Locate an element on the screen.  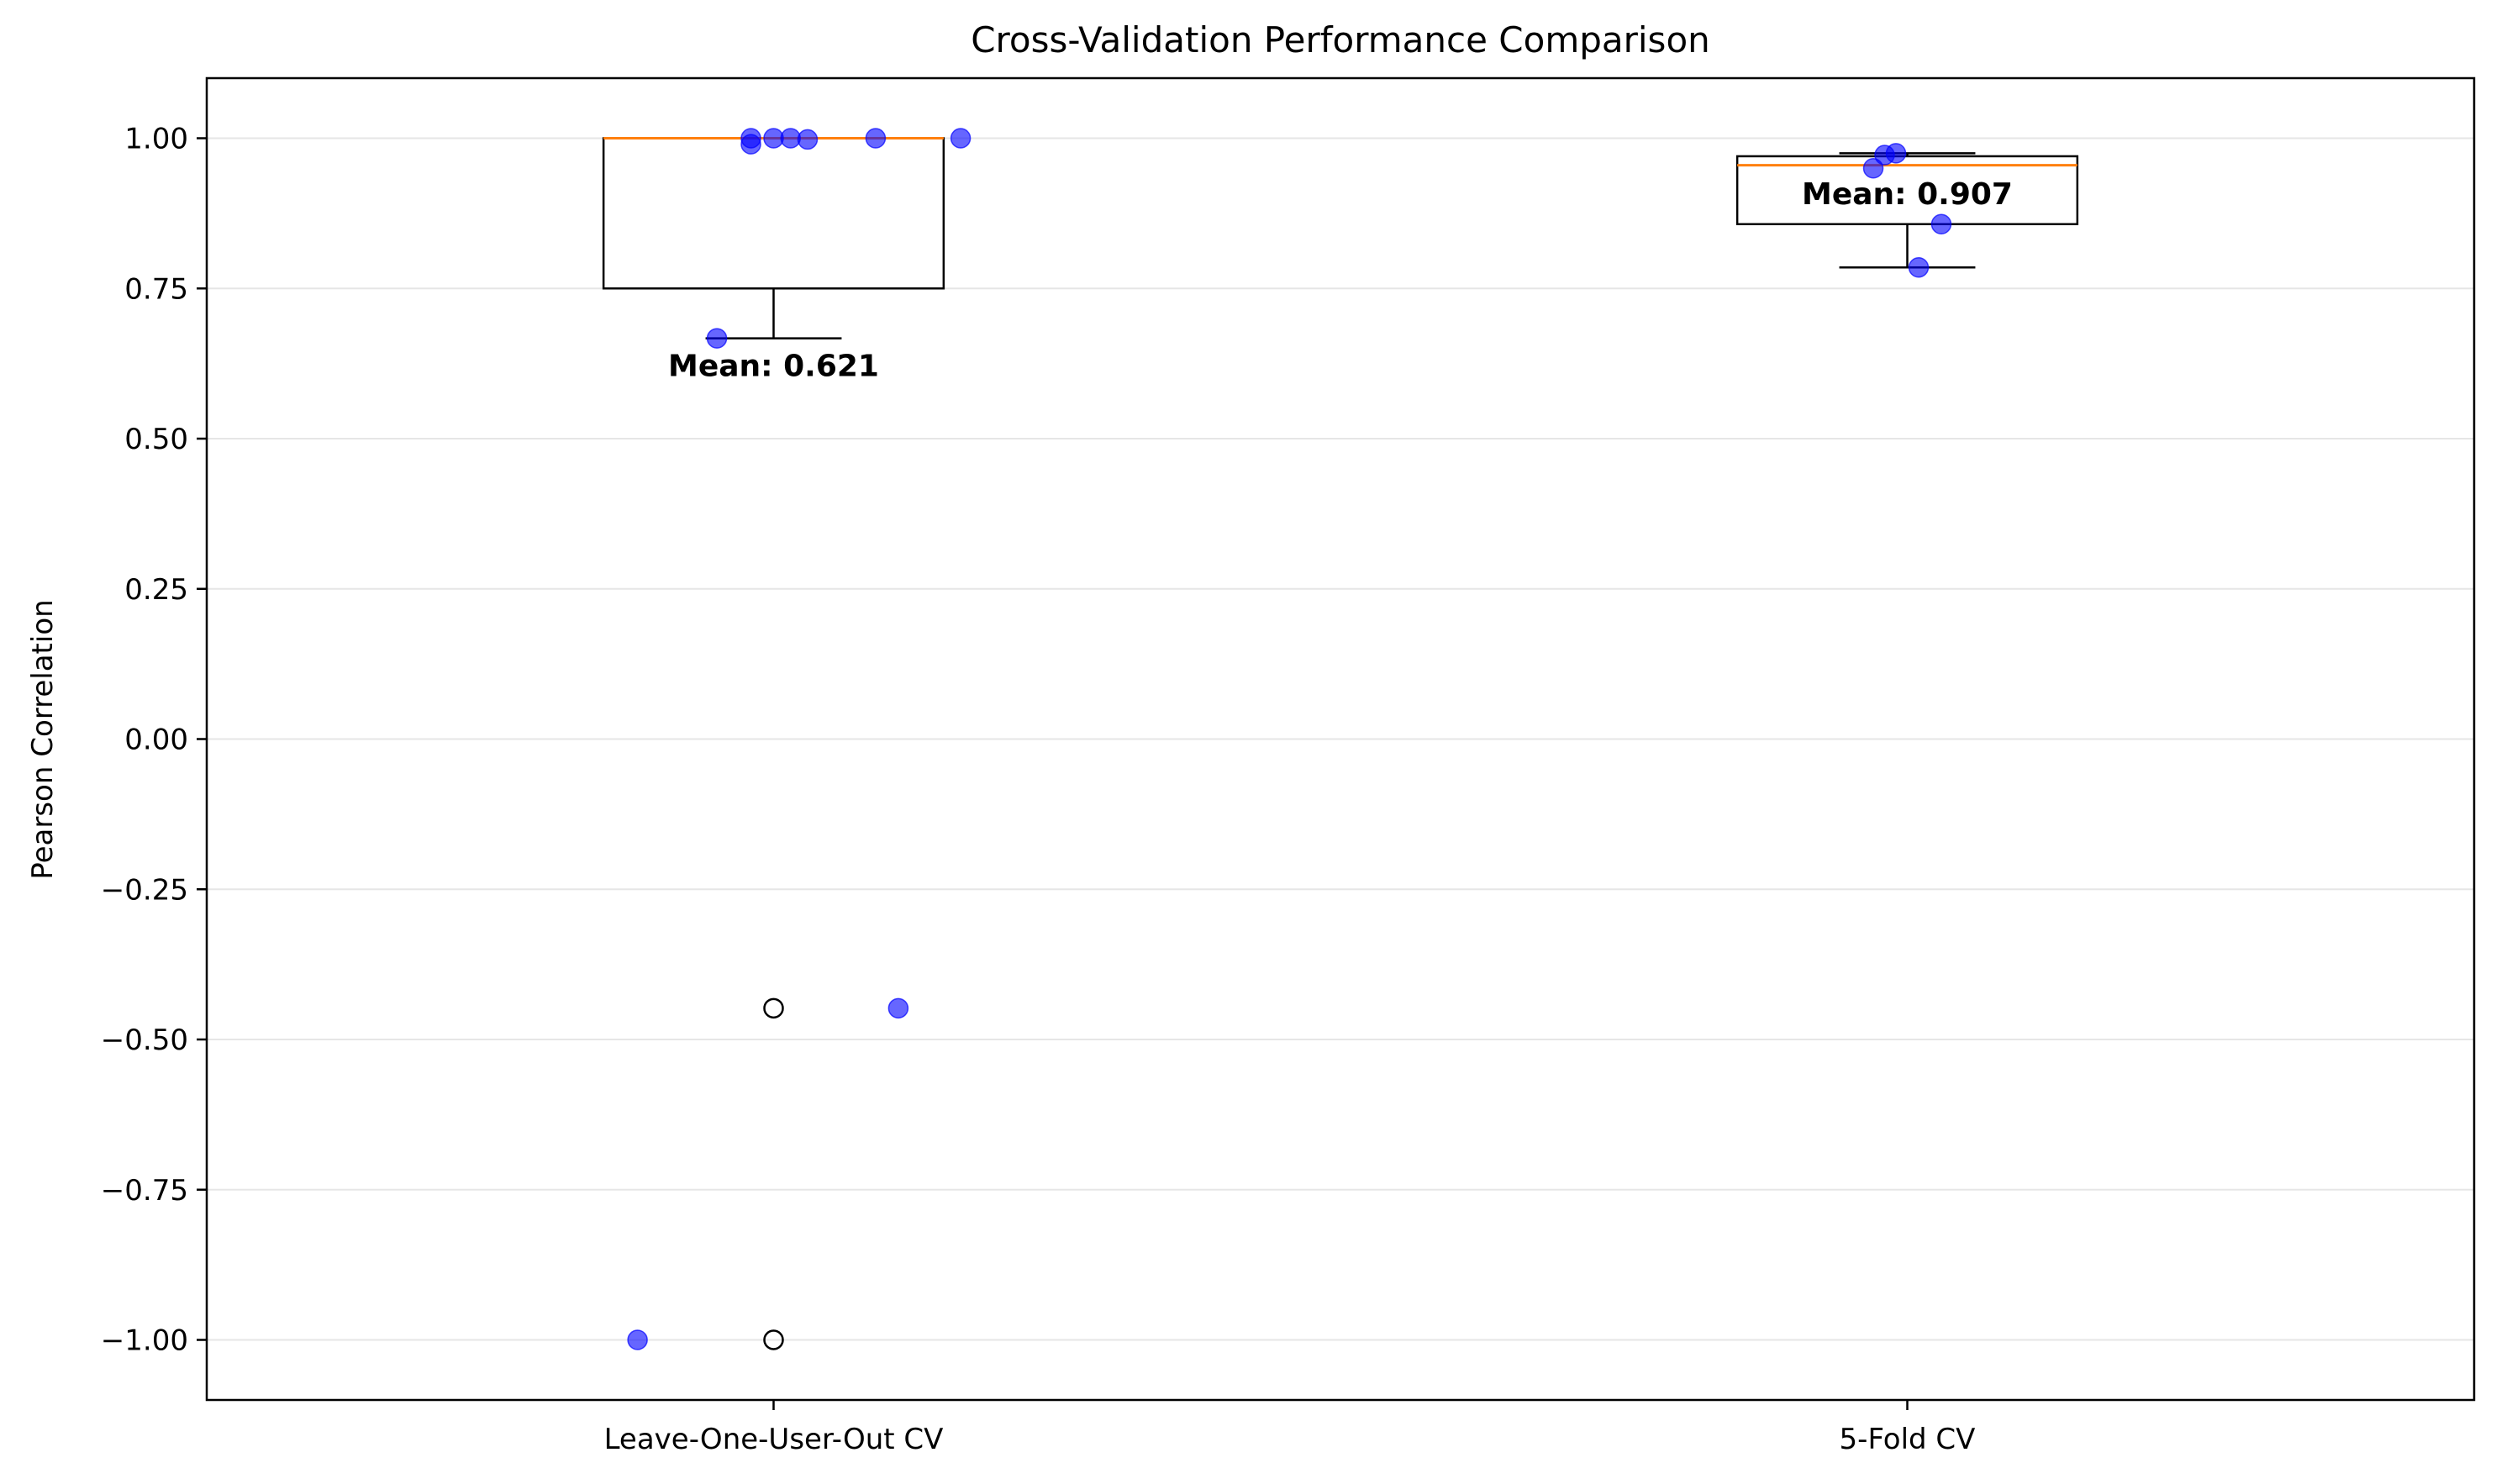
x-tick-label: 5-Fold CV is located at coordinates (1908, 1439).